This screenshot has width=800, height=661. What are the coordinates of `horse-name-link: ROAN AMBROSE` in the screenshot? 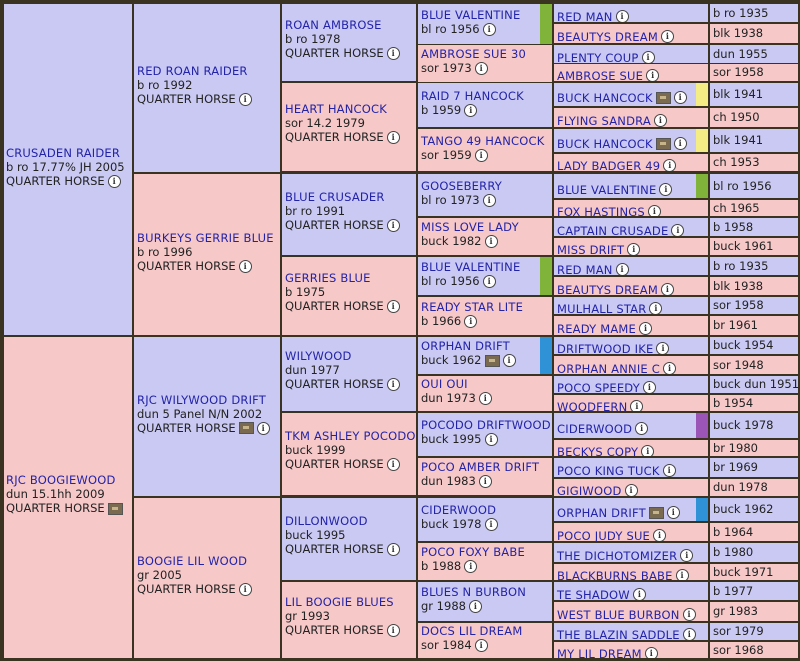 It's located at (333, 24).